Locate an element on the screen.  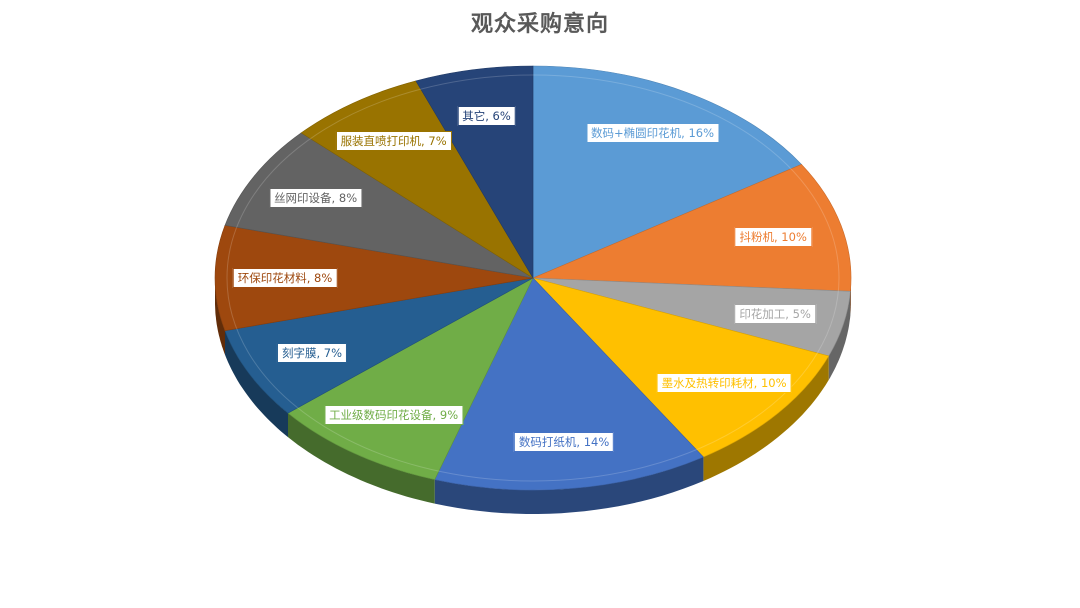
data-label-8: 丝网印设备, 8% is located at coordinates (316, 198).